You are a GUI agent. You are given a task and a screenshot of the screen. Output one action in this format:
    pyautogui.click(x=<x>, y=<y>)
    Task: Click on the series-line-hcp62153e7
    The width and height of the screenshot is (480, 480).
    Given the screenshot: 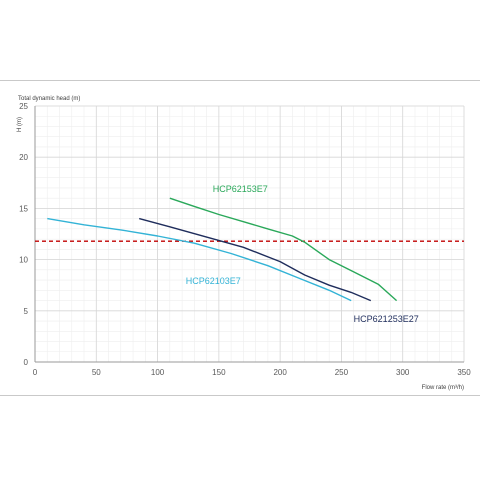 What is the action you would take?
    pyautogui.click(x=283, y=249)
    